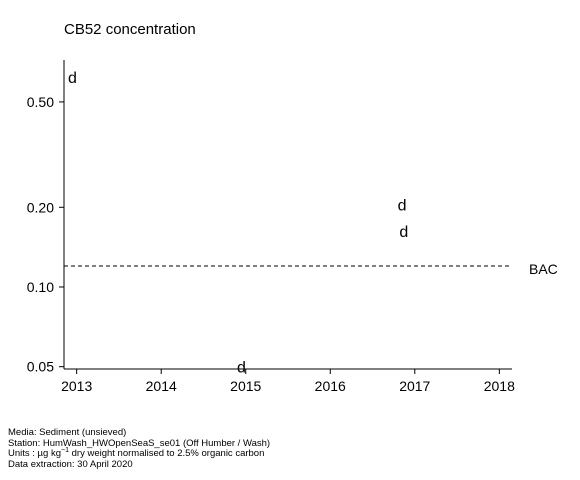 The height and width of the screenshot is (480, 580). I want to click on footer-units-exponent: −1, so click(65, 451).